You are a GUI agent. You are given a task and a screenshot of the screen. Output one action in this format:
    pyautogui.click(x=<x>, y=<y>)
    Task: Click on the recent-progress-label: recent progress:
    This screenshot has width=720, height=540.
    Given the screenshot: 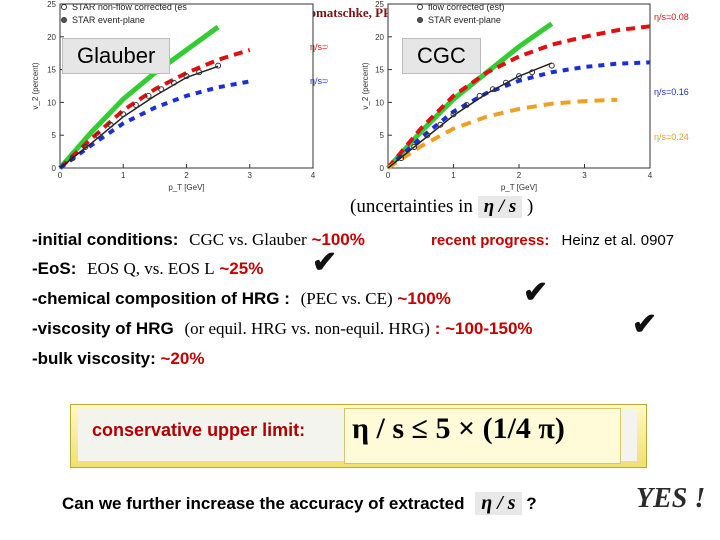 What is the action you would take?
    pyautogui.click(x=490, y=240)
    